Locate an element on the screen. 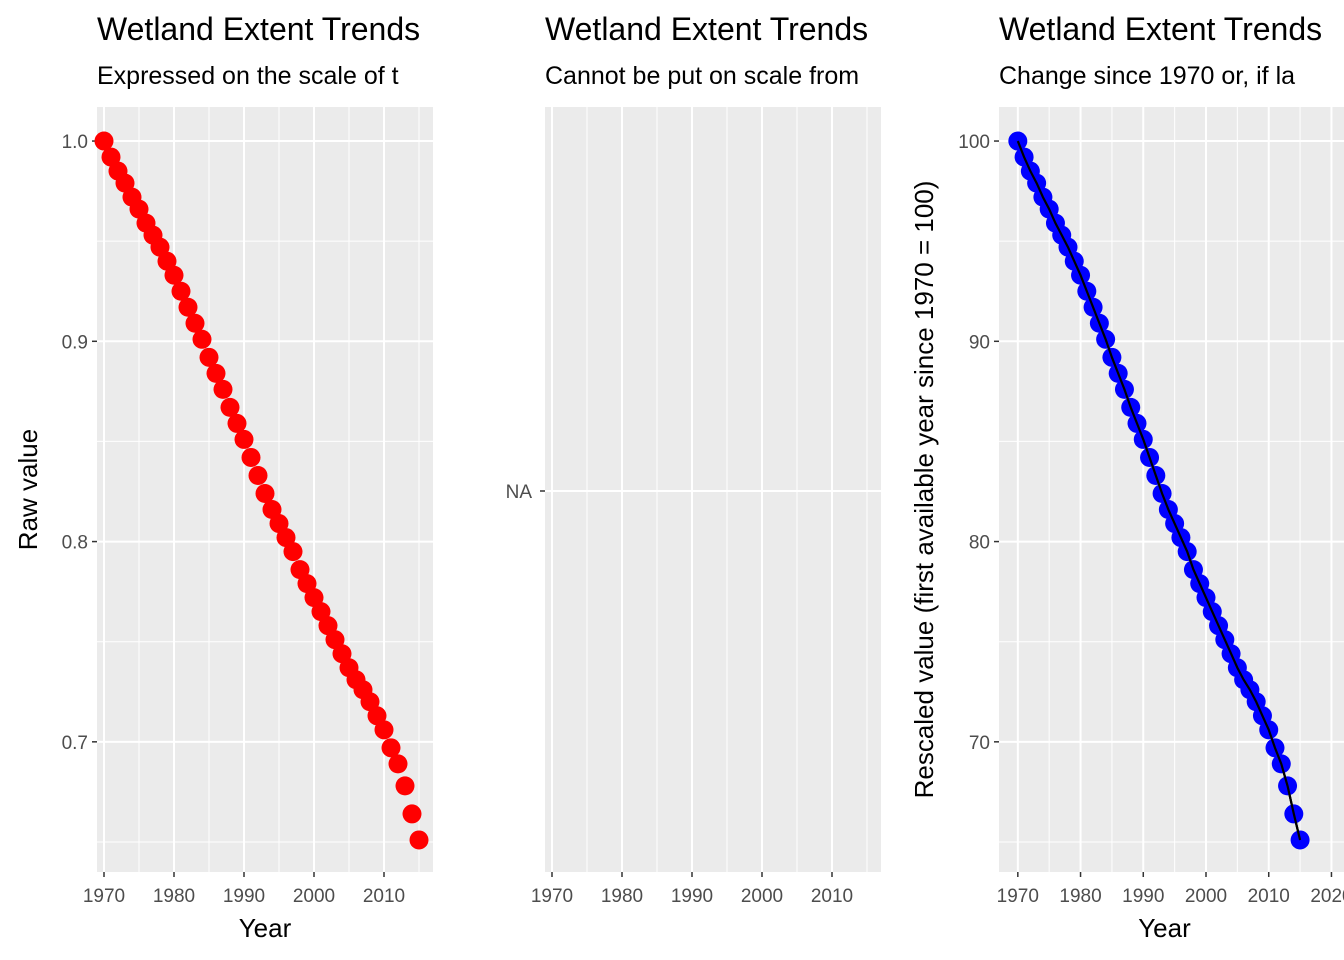 The image size is (1344, 960). y-tick-label: 80 is located at coordinates (979, 543).